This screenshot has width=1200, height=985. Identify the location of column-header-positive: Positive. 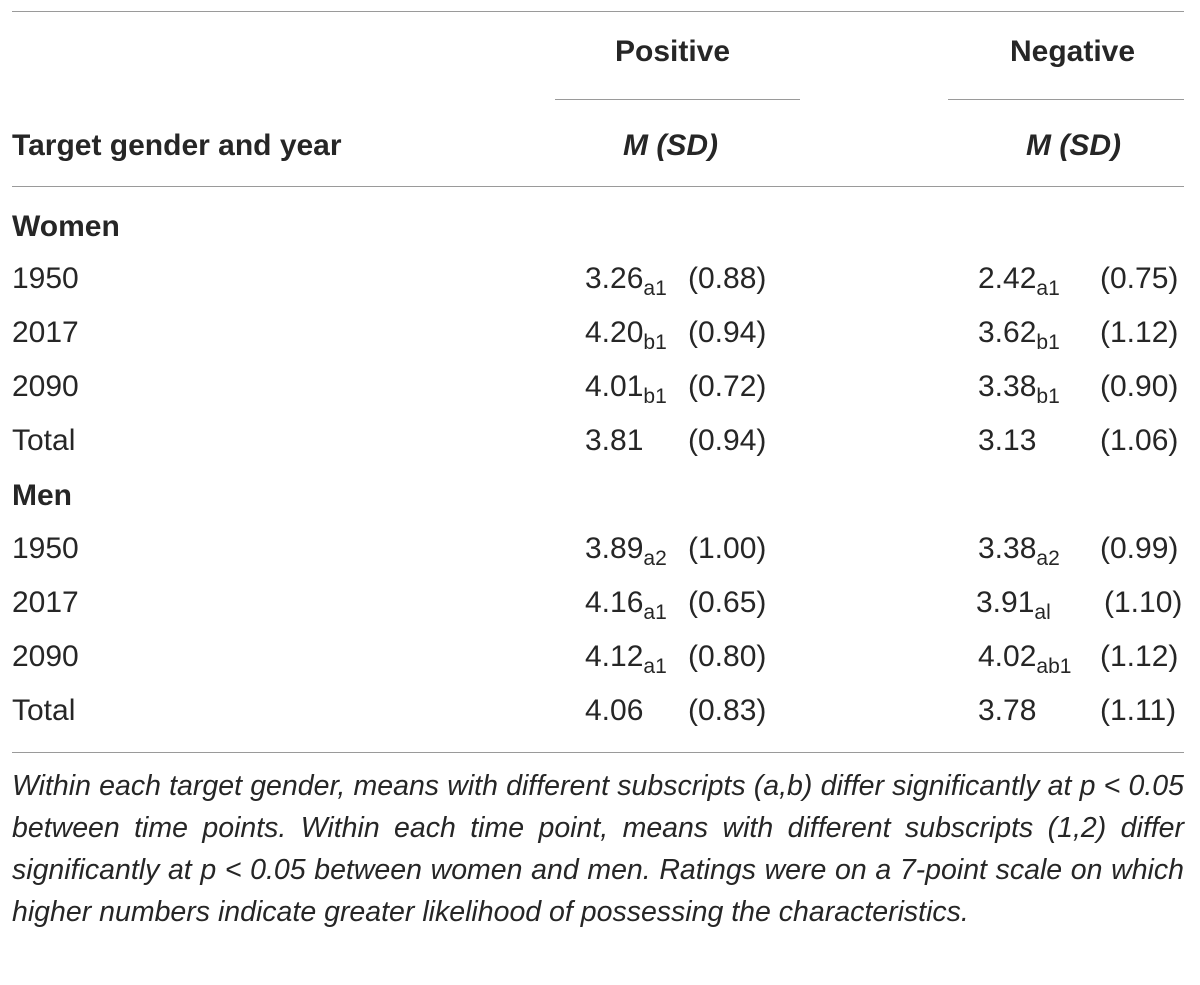
(673, 51).